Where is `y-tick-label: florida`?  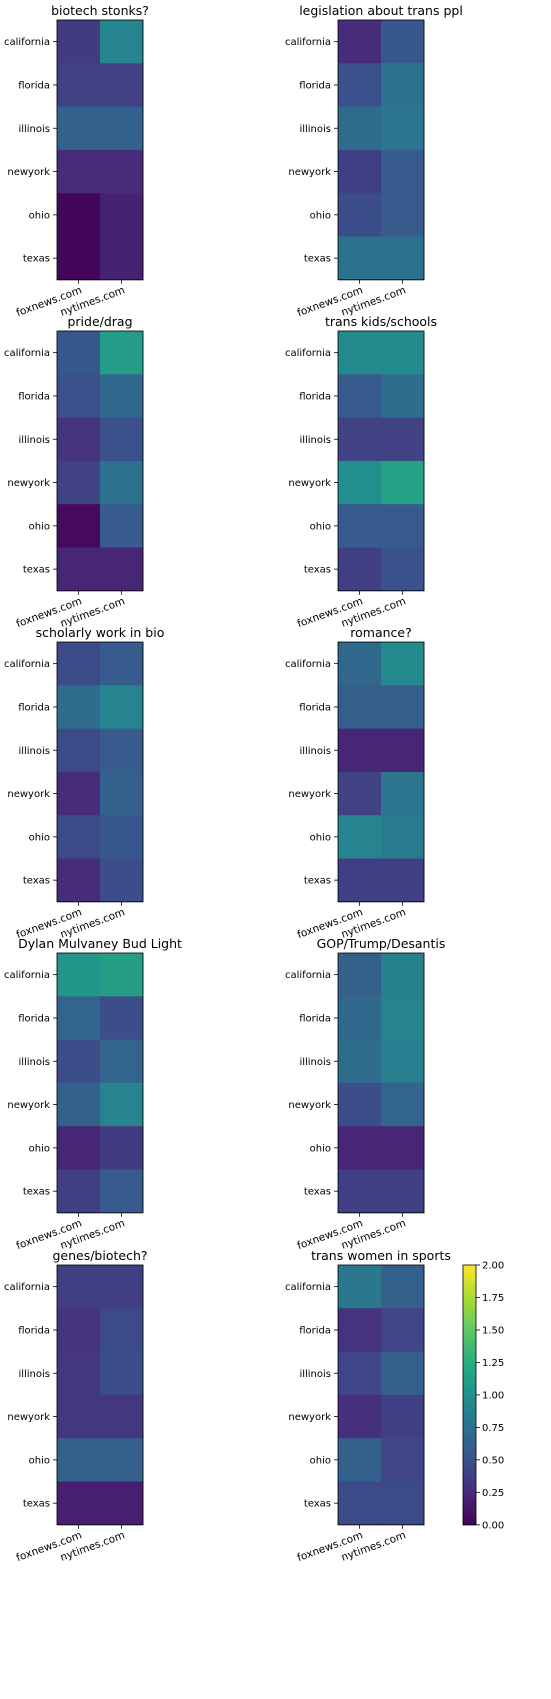
y-tick-label: florida is located at coordinates (315, 1330).